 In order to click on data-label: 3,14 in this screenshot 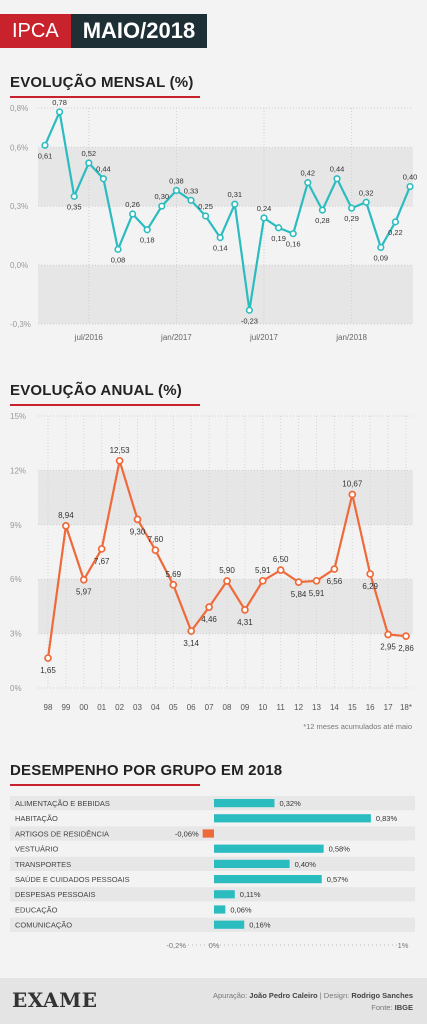, I will do `click(191, 643)`.